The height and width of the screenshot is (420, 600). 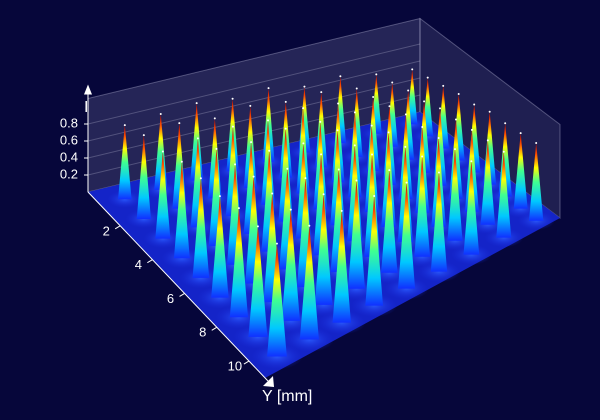 What do you see at coordinates (287, 396) in the screenshot?
I see `y-axis-label: Y [mm]` at bounding box center [287, 396].